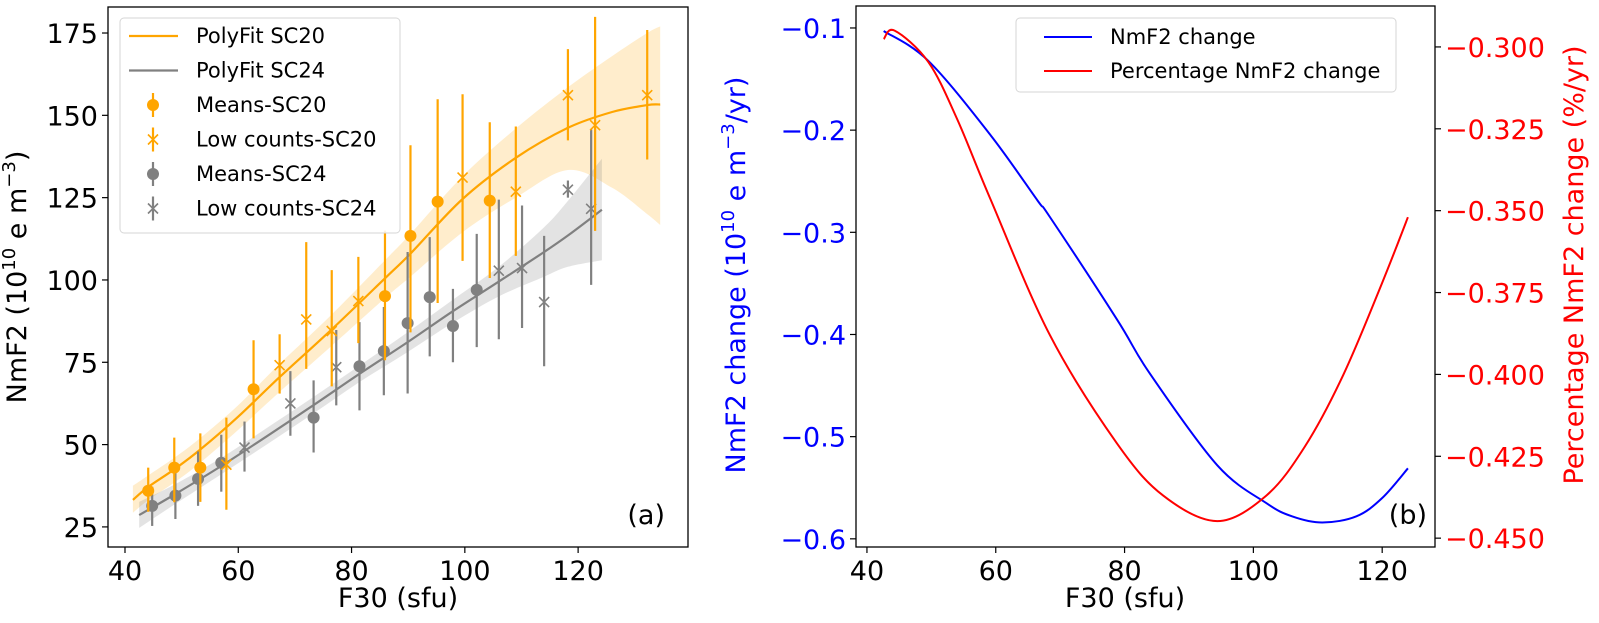  What do you see at coordinates (1574, 264) in the screenshot?
I see `y-axis-label-right-b: Percentage NmF2 change (%/yr)` at bounding box center [1574, 264].